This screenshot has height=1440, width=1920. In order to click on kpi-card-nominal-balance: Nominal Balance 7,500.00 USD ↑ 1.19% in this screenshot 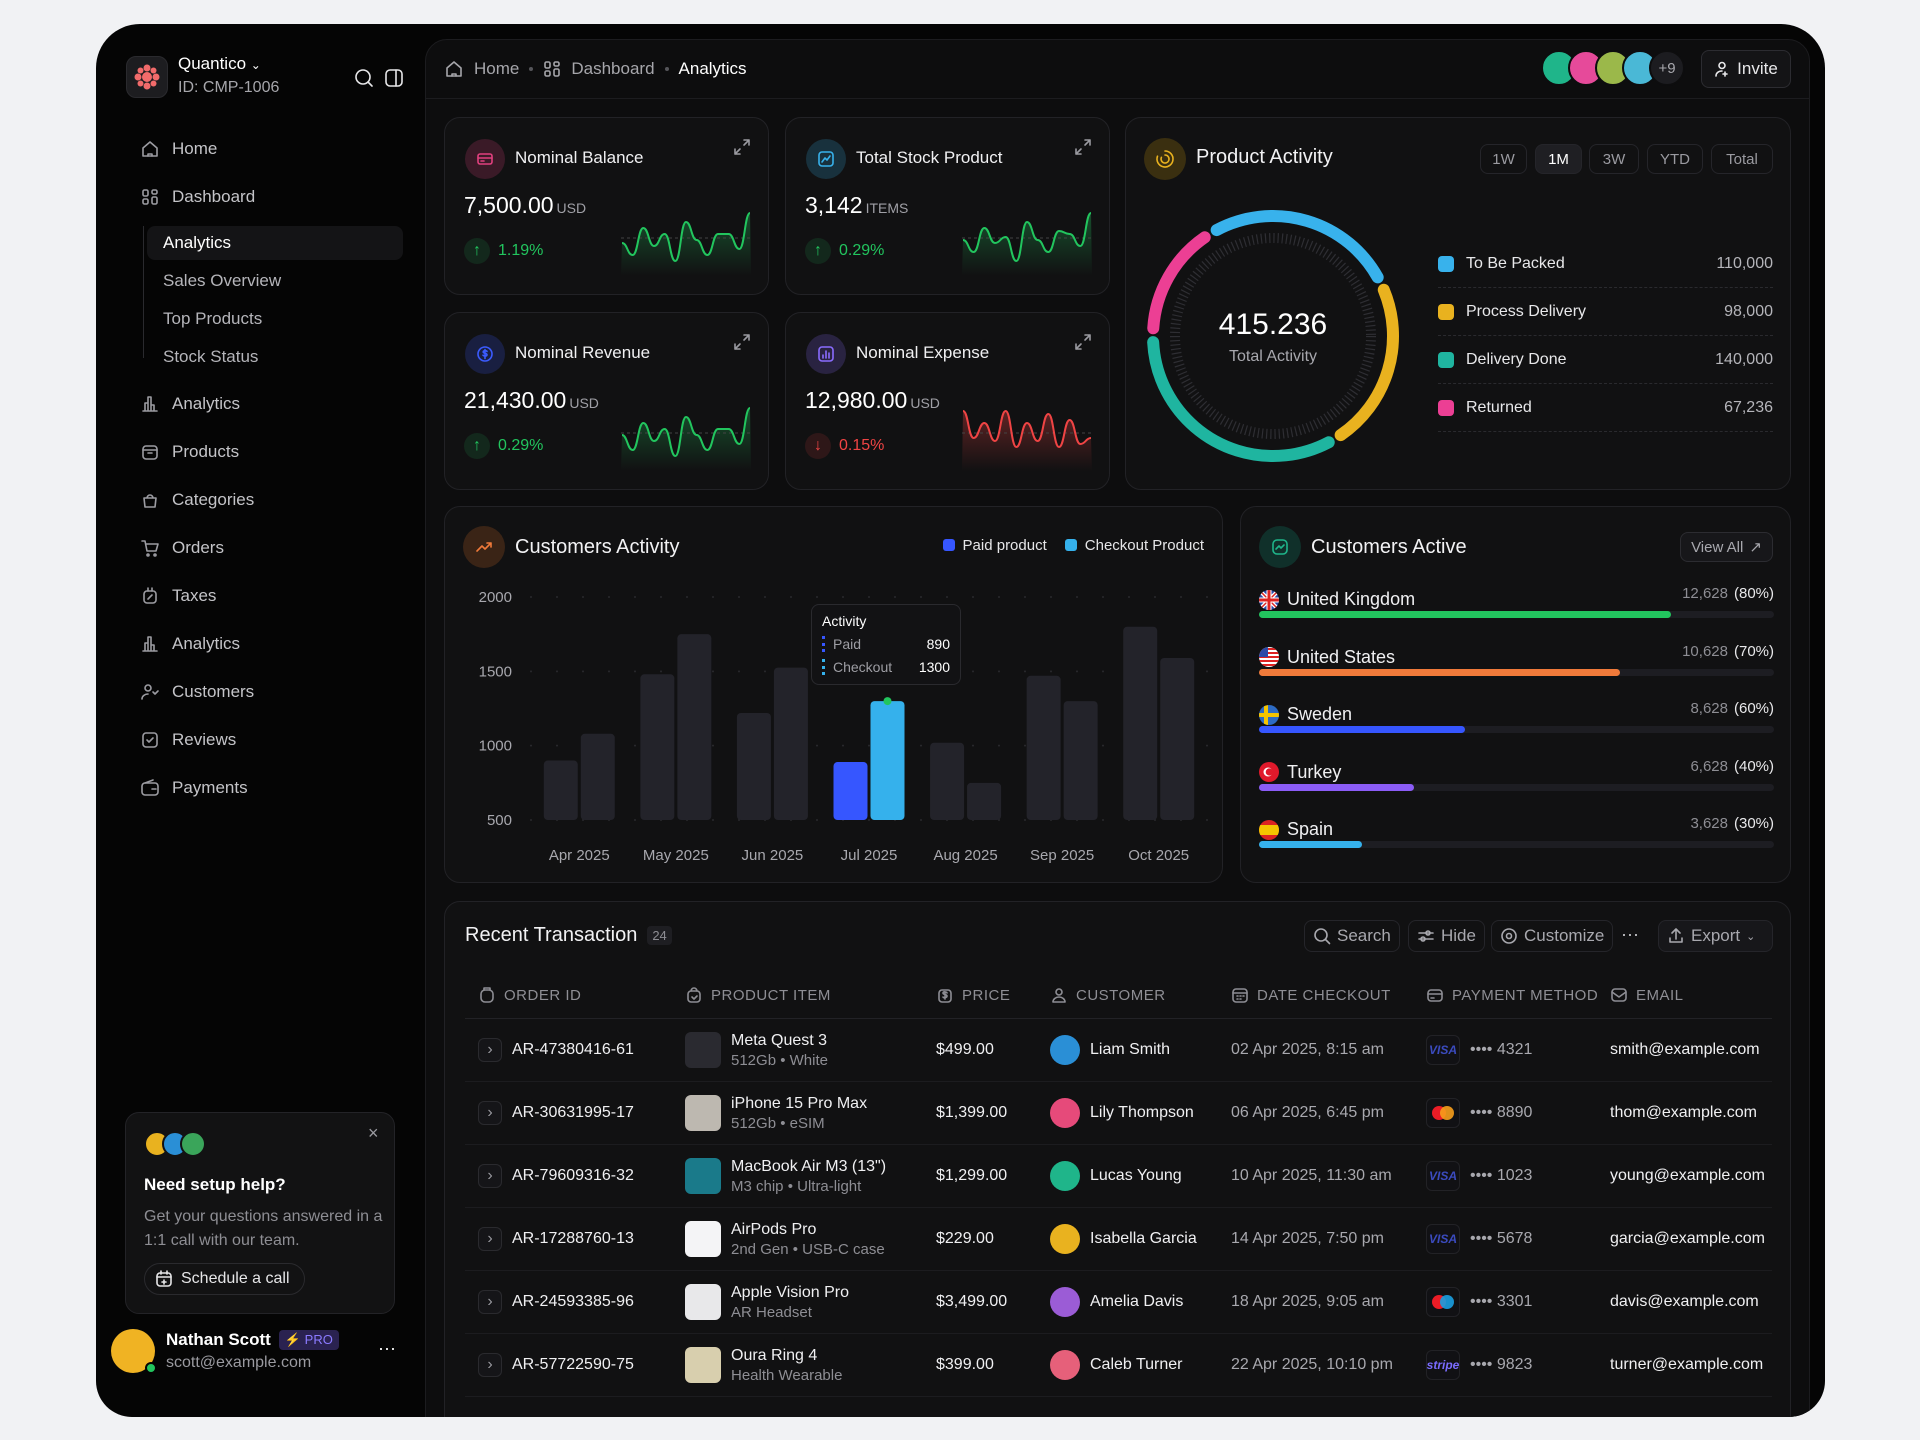, I will do `click(606, 206)`.